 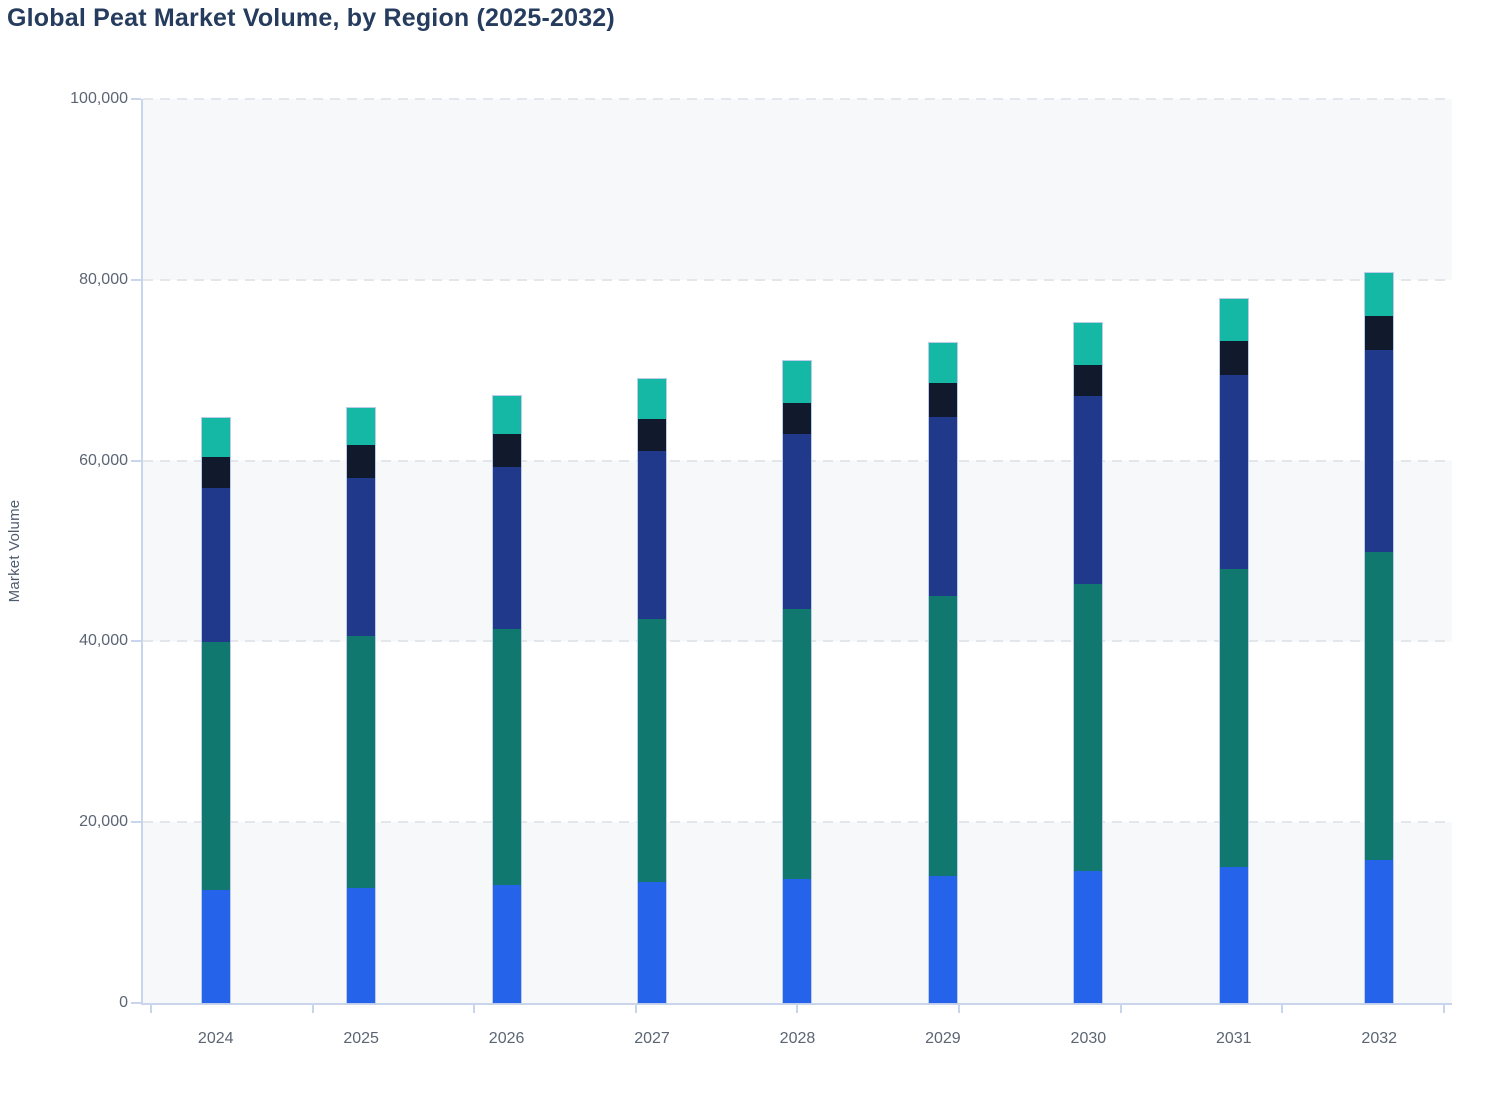 I want to click on bar-segment-2032-segment-2-dark-teal-green, so click(x=1379, y=706).